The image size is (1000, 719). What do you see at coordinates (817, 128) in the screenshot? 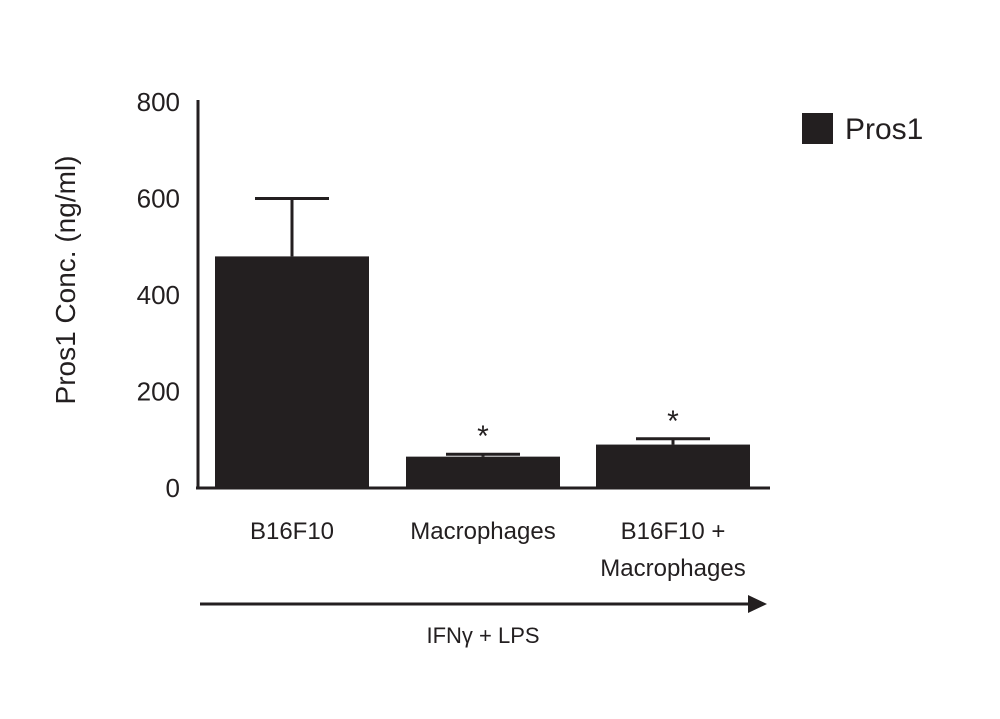
I see `legend-swatch` at bounding box center [817, 128].